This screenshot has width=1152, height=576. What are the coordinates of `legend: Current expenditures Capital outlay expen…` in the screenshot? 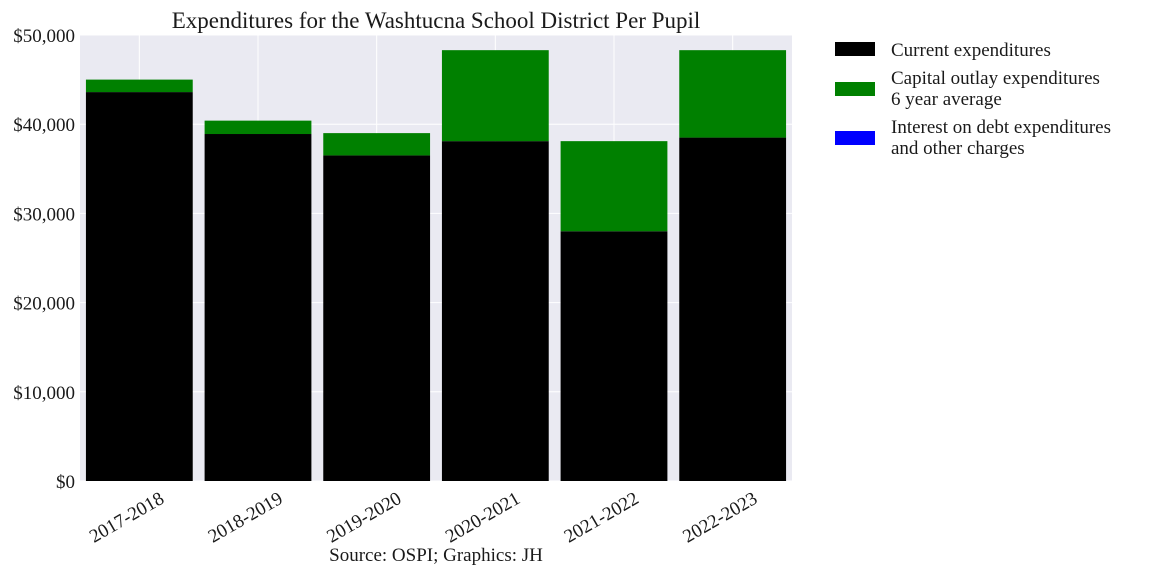 It's located at (973, 99).